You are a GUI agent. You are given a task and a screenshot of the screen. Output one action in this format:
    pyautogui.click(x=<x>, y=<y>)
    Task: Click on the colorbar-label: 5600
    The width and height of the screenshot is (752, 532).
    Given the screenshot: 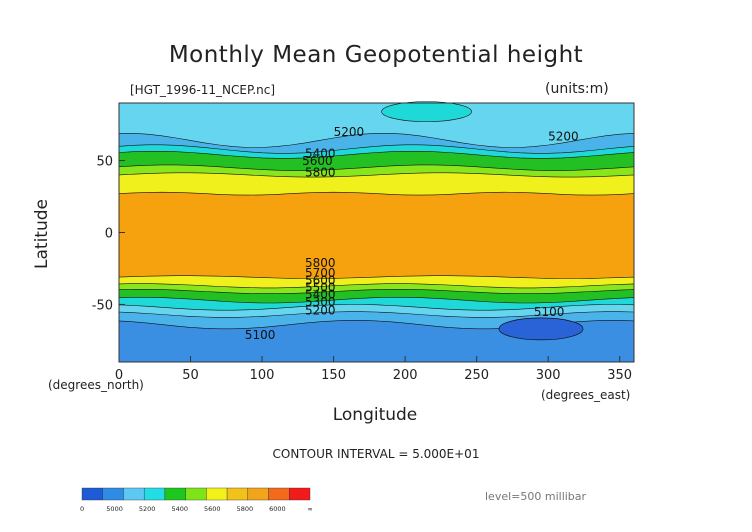 What is the action you would take?
    pyautogui.click(x=212, y=509)
    